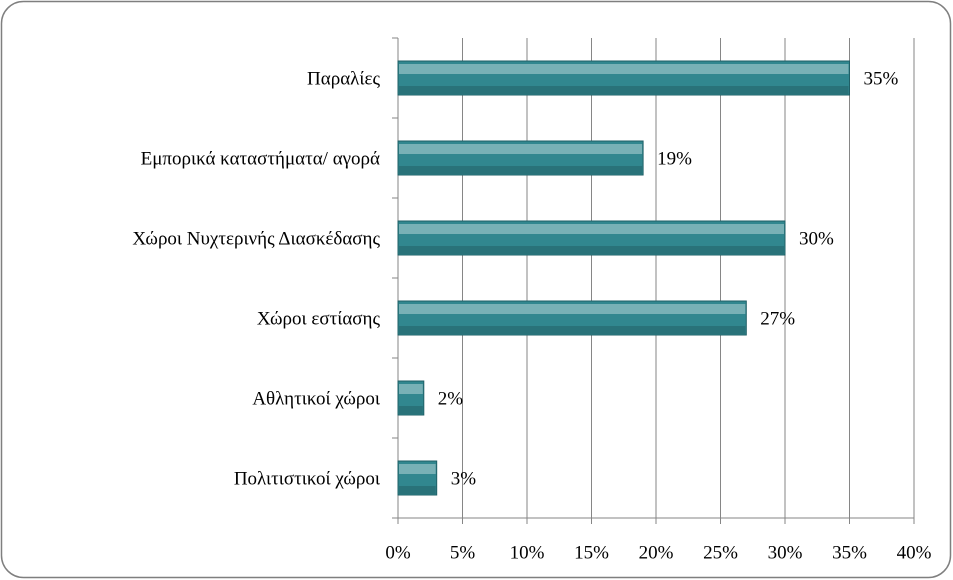  Describe the element at coordinates (816, 238) in the screenshot. I see `value-label: 30%` at that location.